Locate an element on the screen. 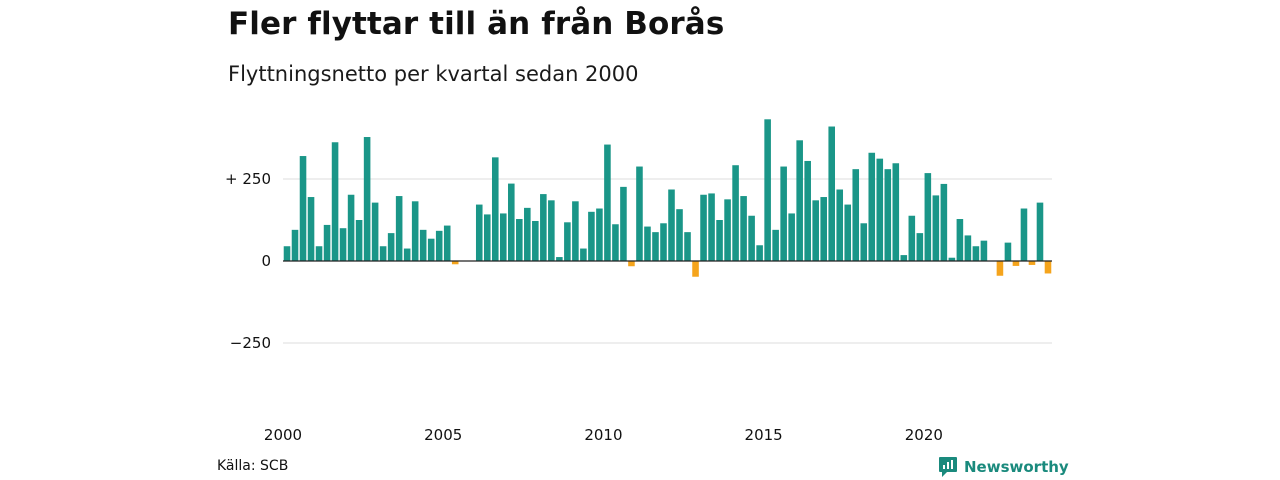  chart-subtitle: Flyttningsnetto per kvartal sedan 2000 is located at coordinates (433, 74).